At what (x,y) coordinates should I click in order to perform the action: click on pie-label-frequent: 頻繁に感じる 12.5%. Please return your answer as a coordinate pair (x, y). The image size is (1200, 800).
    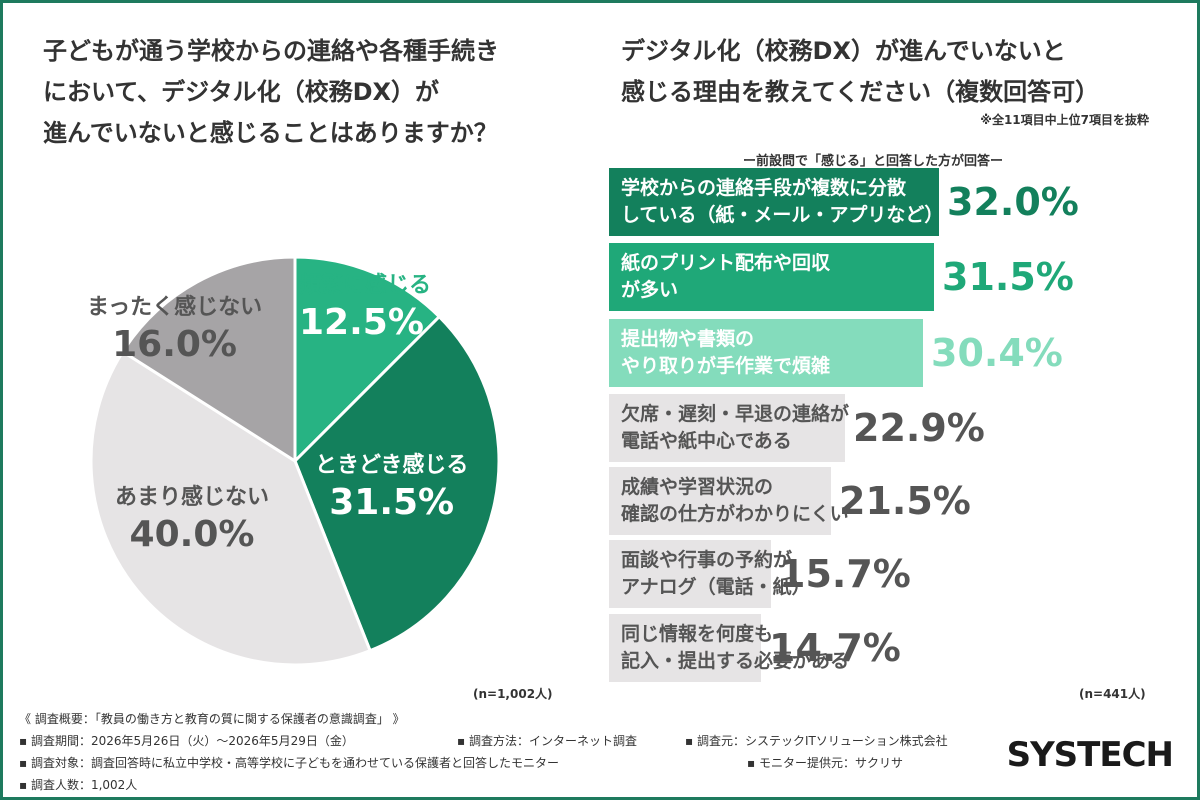
    Looking at the image, I should click on (365, 308).